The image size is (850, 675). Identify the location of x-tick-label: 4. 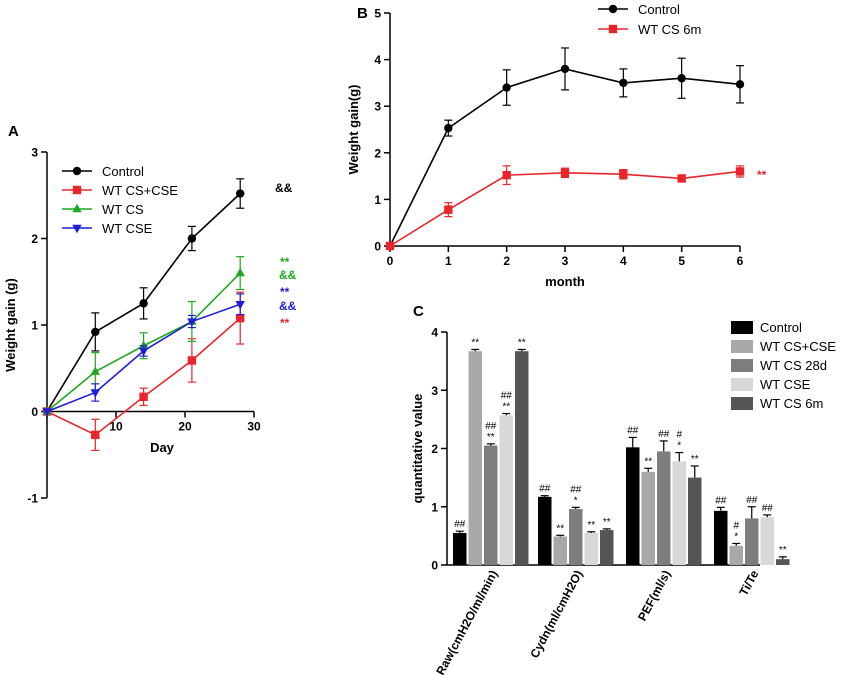
(623, 261).